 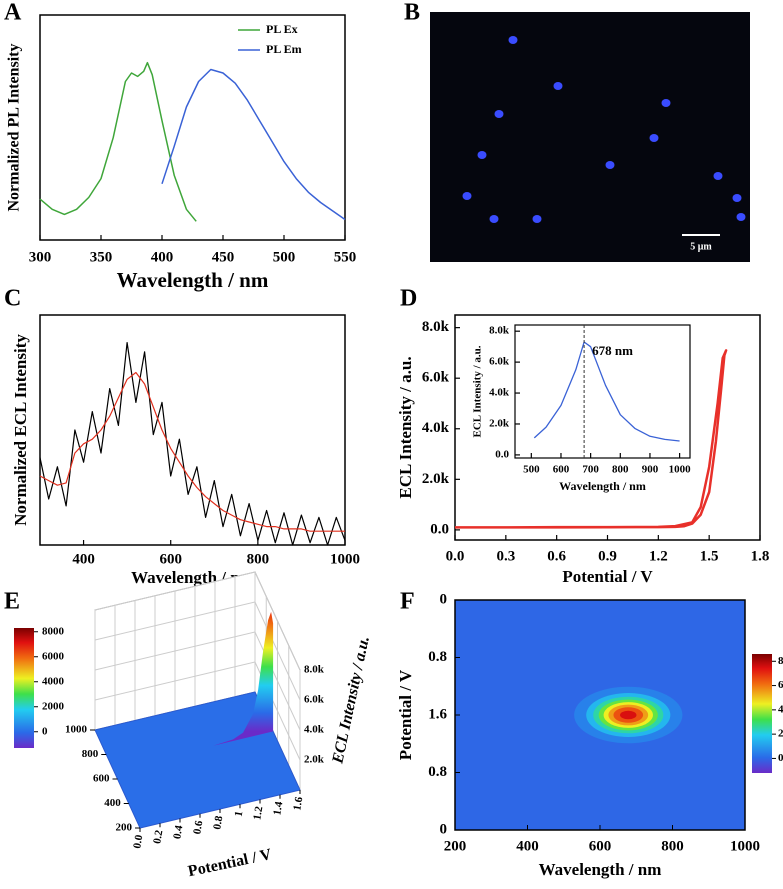 What do you see at coordinates (628, 715) in the screenshot?
I see `contour-level` at bounding box center [628, 715].